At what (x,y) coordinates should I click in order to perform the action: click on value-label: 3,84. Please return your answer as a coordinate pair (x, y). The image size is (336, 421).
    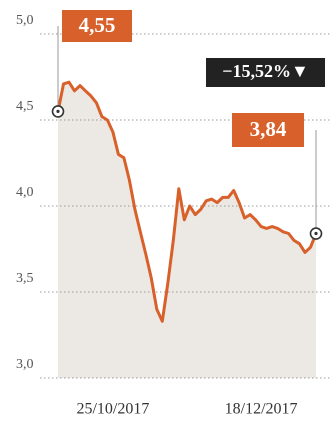
    Looking at the image, I should click on (268, 129).